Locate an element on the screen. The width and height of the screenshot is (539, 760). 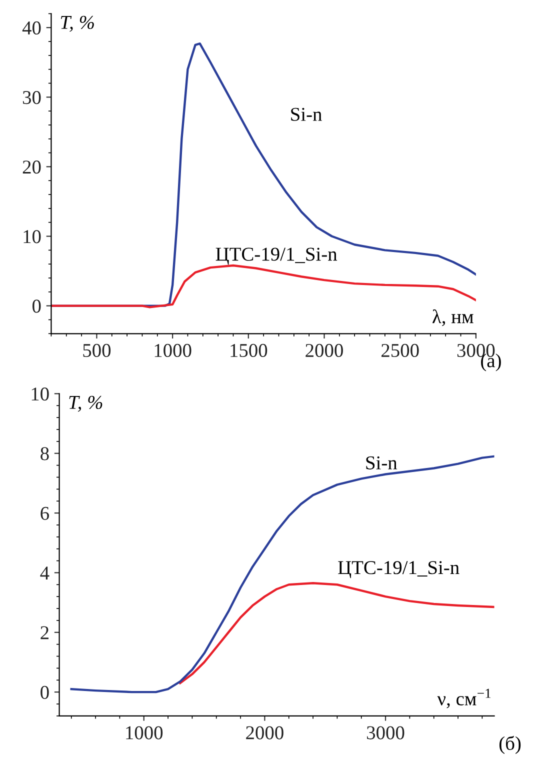
x-tick-label: 1500 is located at coordinates (249, 351).